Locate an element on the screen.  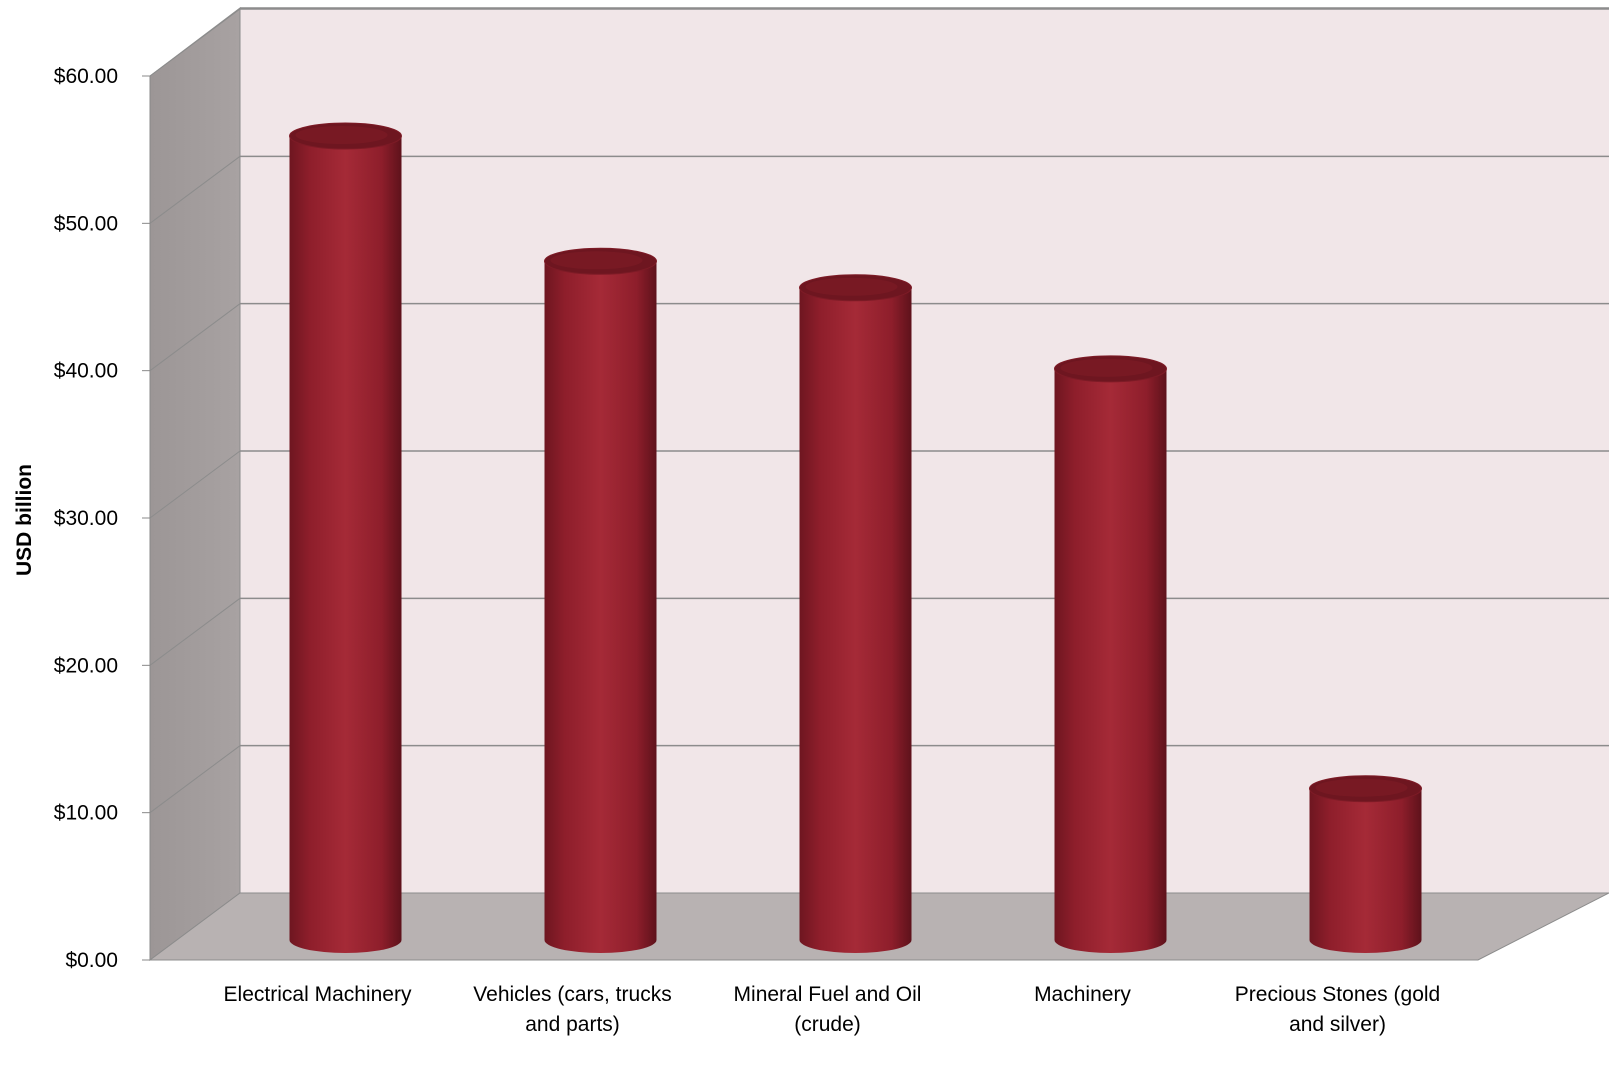
x-tick-label-line: and parts) is located at coordinates (572, 1024).